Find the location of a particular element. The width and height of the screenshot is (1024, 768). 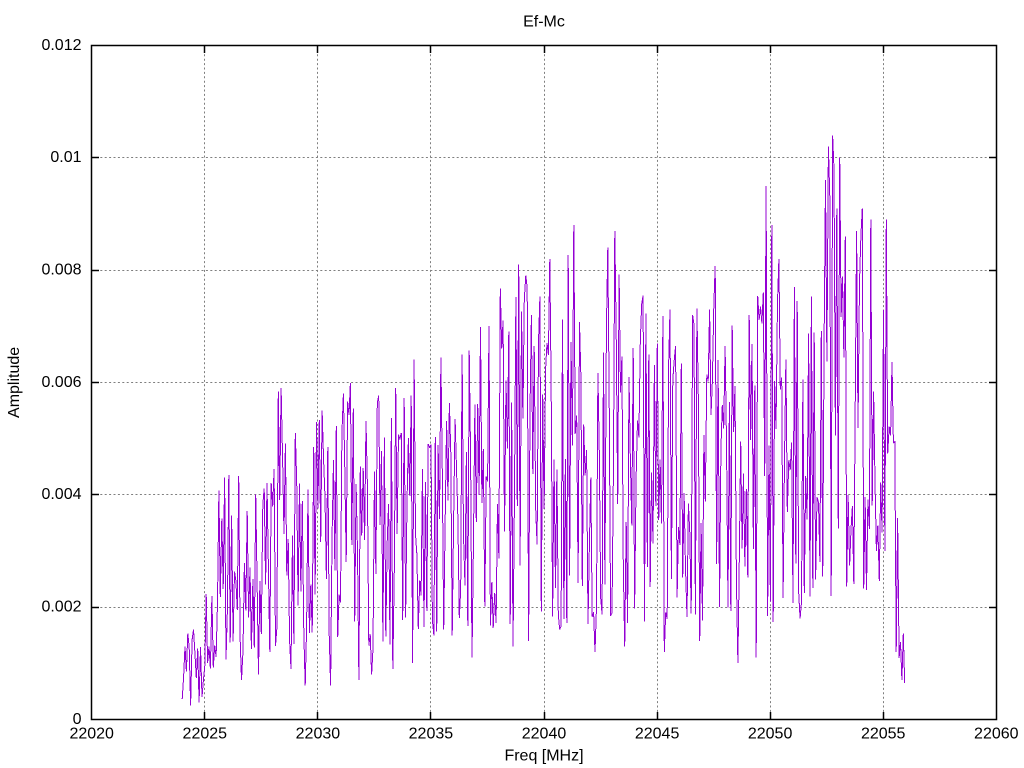

svg-text: 22060 is located at coordinates (996, 734).